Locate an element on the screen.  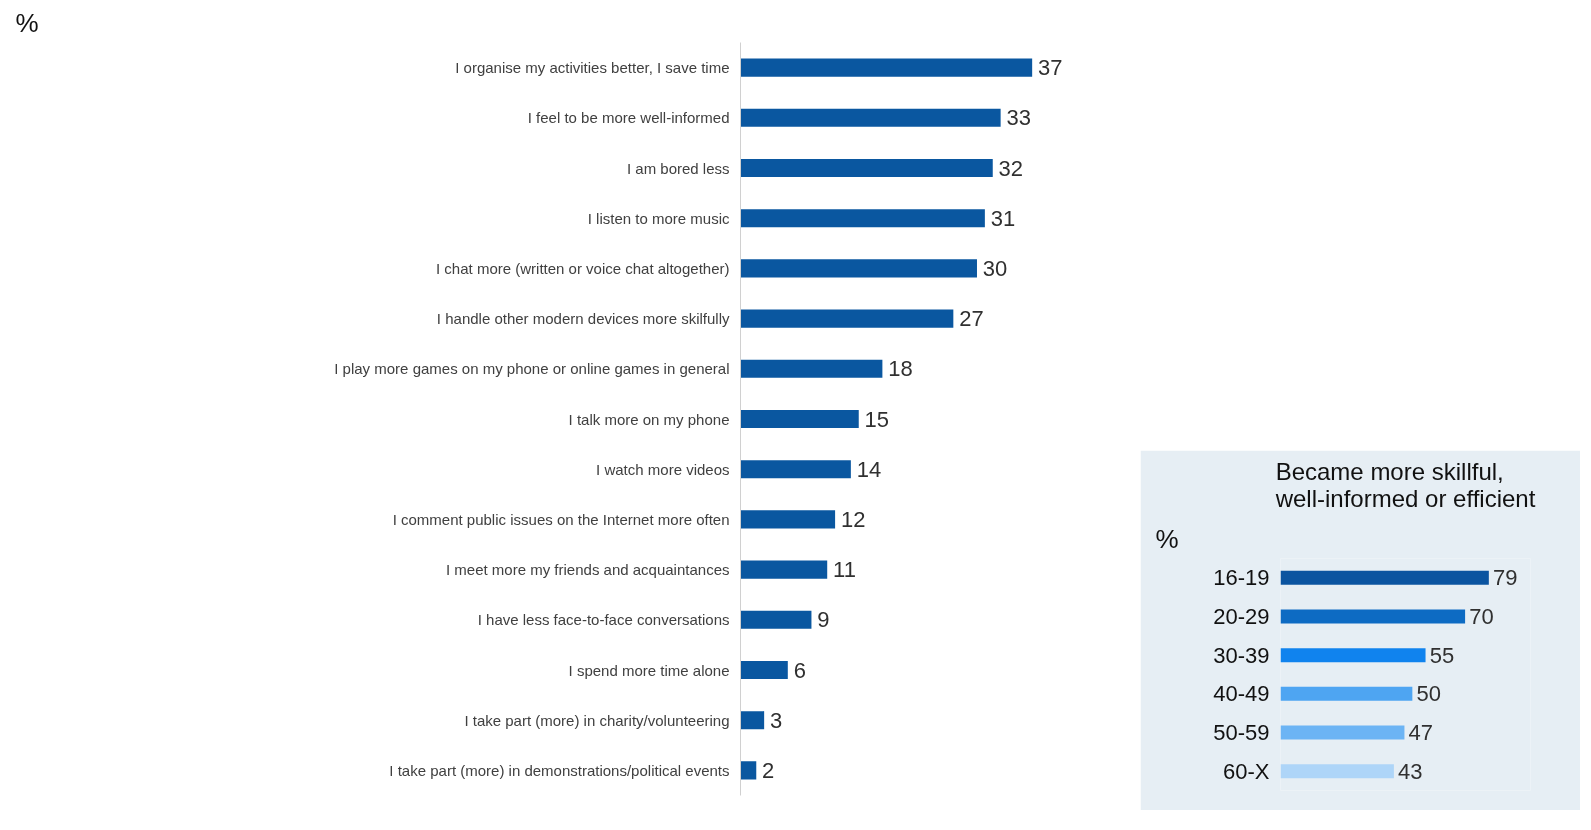
y-tick-label: I play more games on my phone or online games in general is located at coordinates (532, 369).